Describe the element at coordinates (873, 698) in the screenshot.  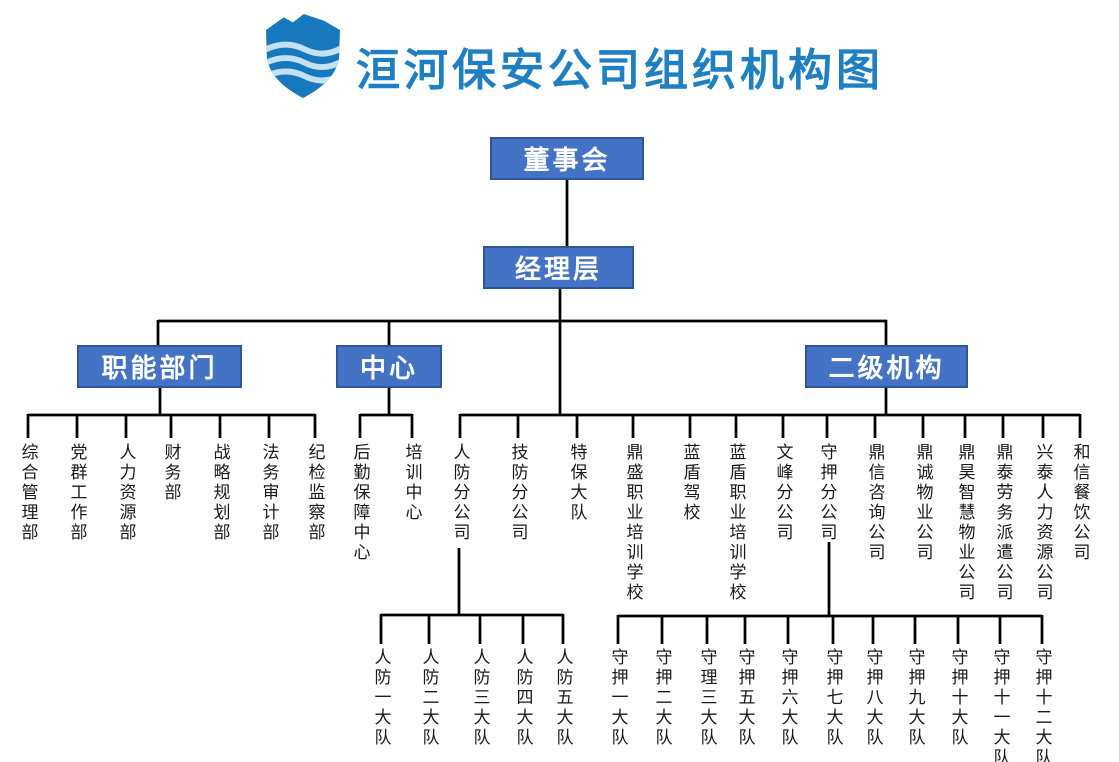
I see `shouya-squad-label: 守押八大队` at that location.